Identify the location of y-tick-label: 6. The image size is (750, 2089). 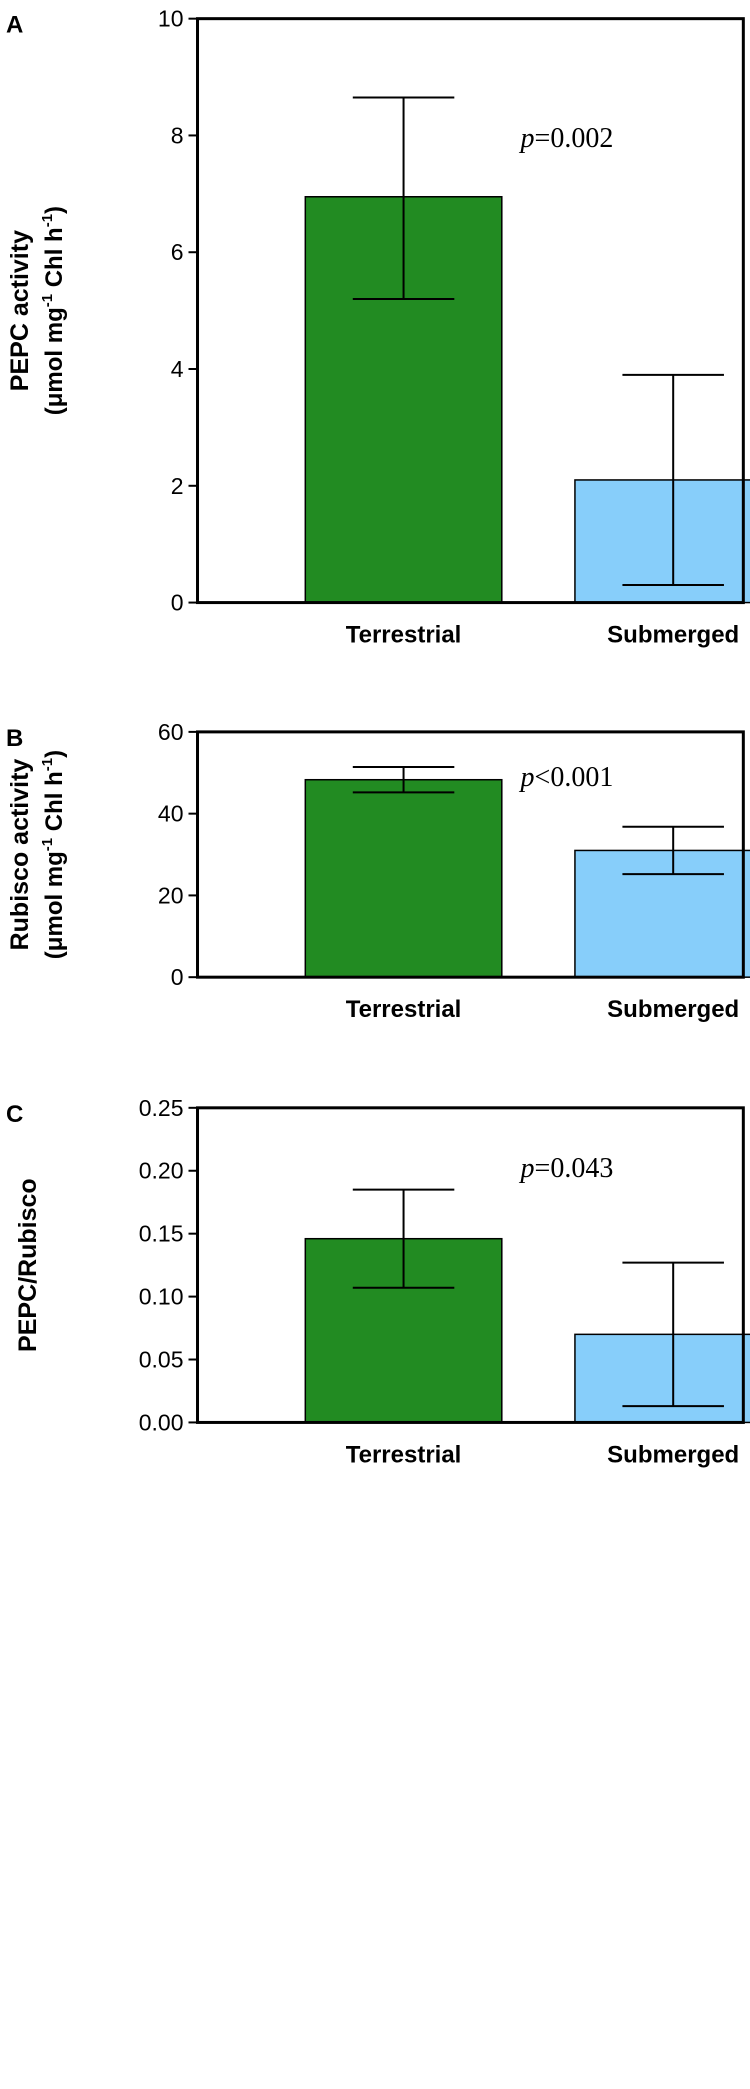
(177, 252).